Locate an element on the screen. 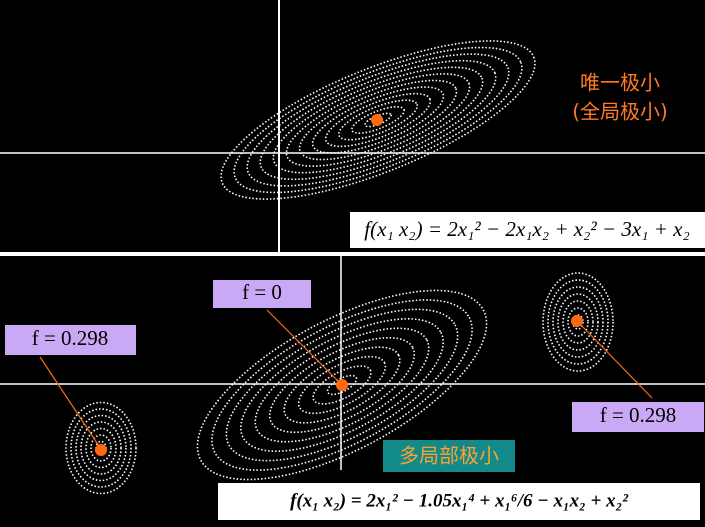  formula: f(x₁ x₂) = 2x₁² − 2x₁x₂ + x₂² − 3x₁ + x₂ is located at coordinates (527, 229).